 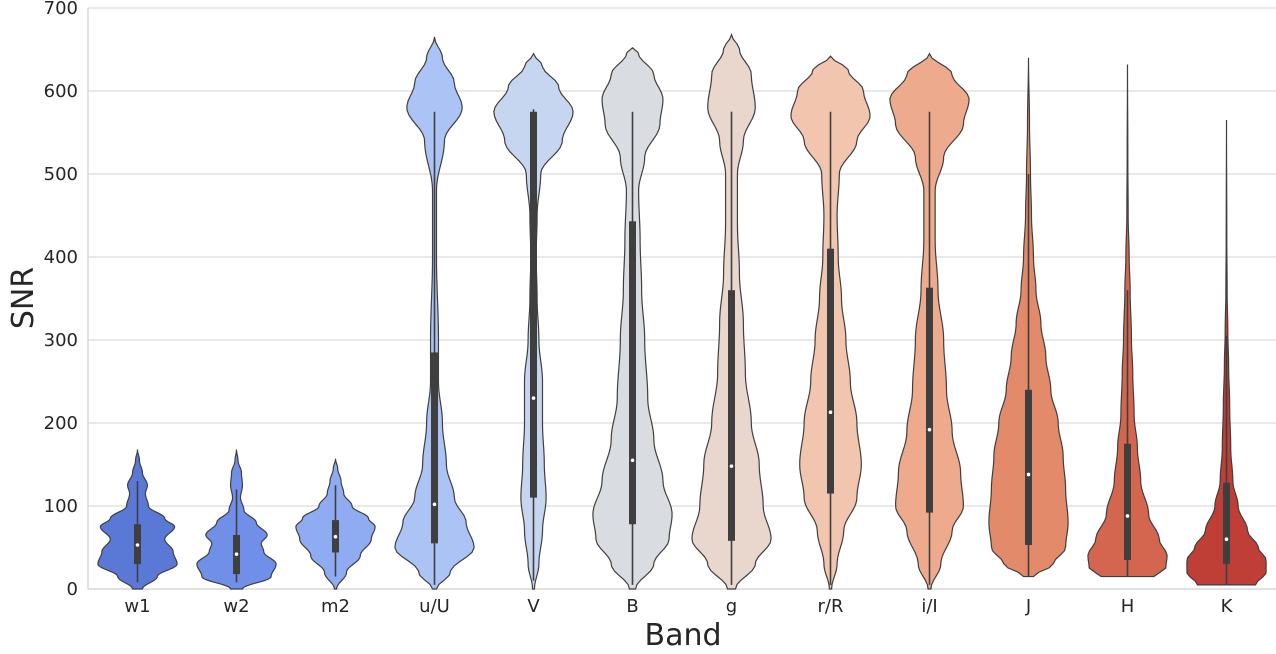 What do you see at coordinates (632, 606) in the screenshot?
I see `x-tick-label: B` at bounding box center [632, 606].